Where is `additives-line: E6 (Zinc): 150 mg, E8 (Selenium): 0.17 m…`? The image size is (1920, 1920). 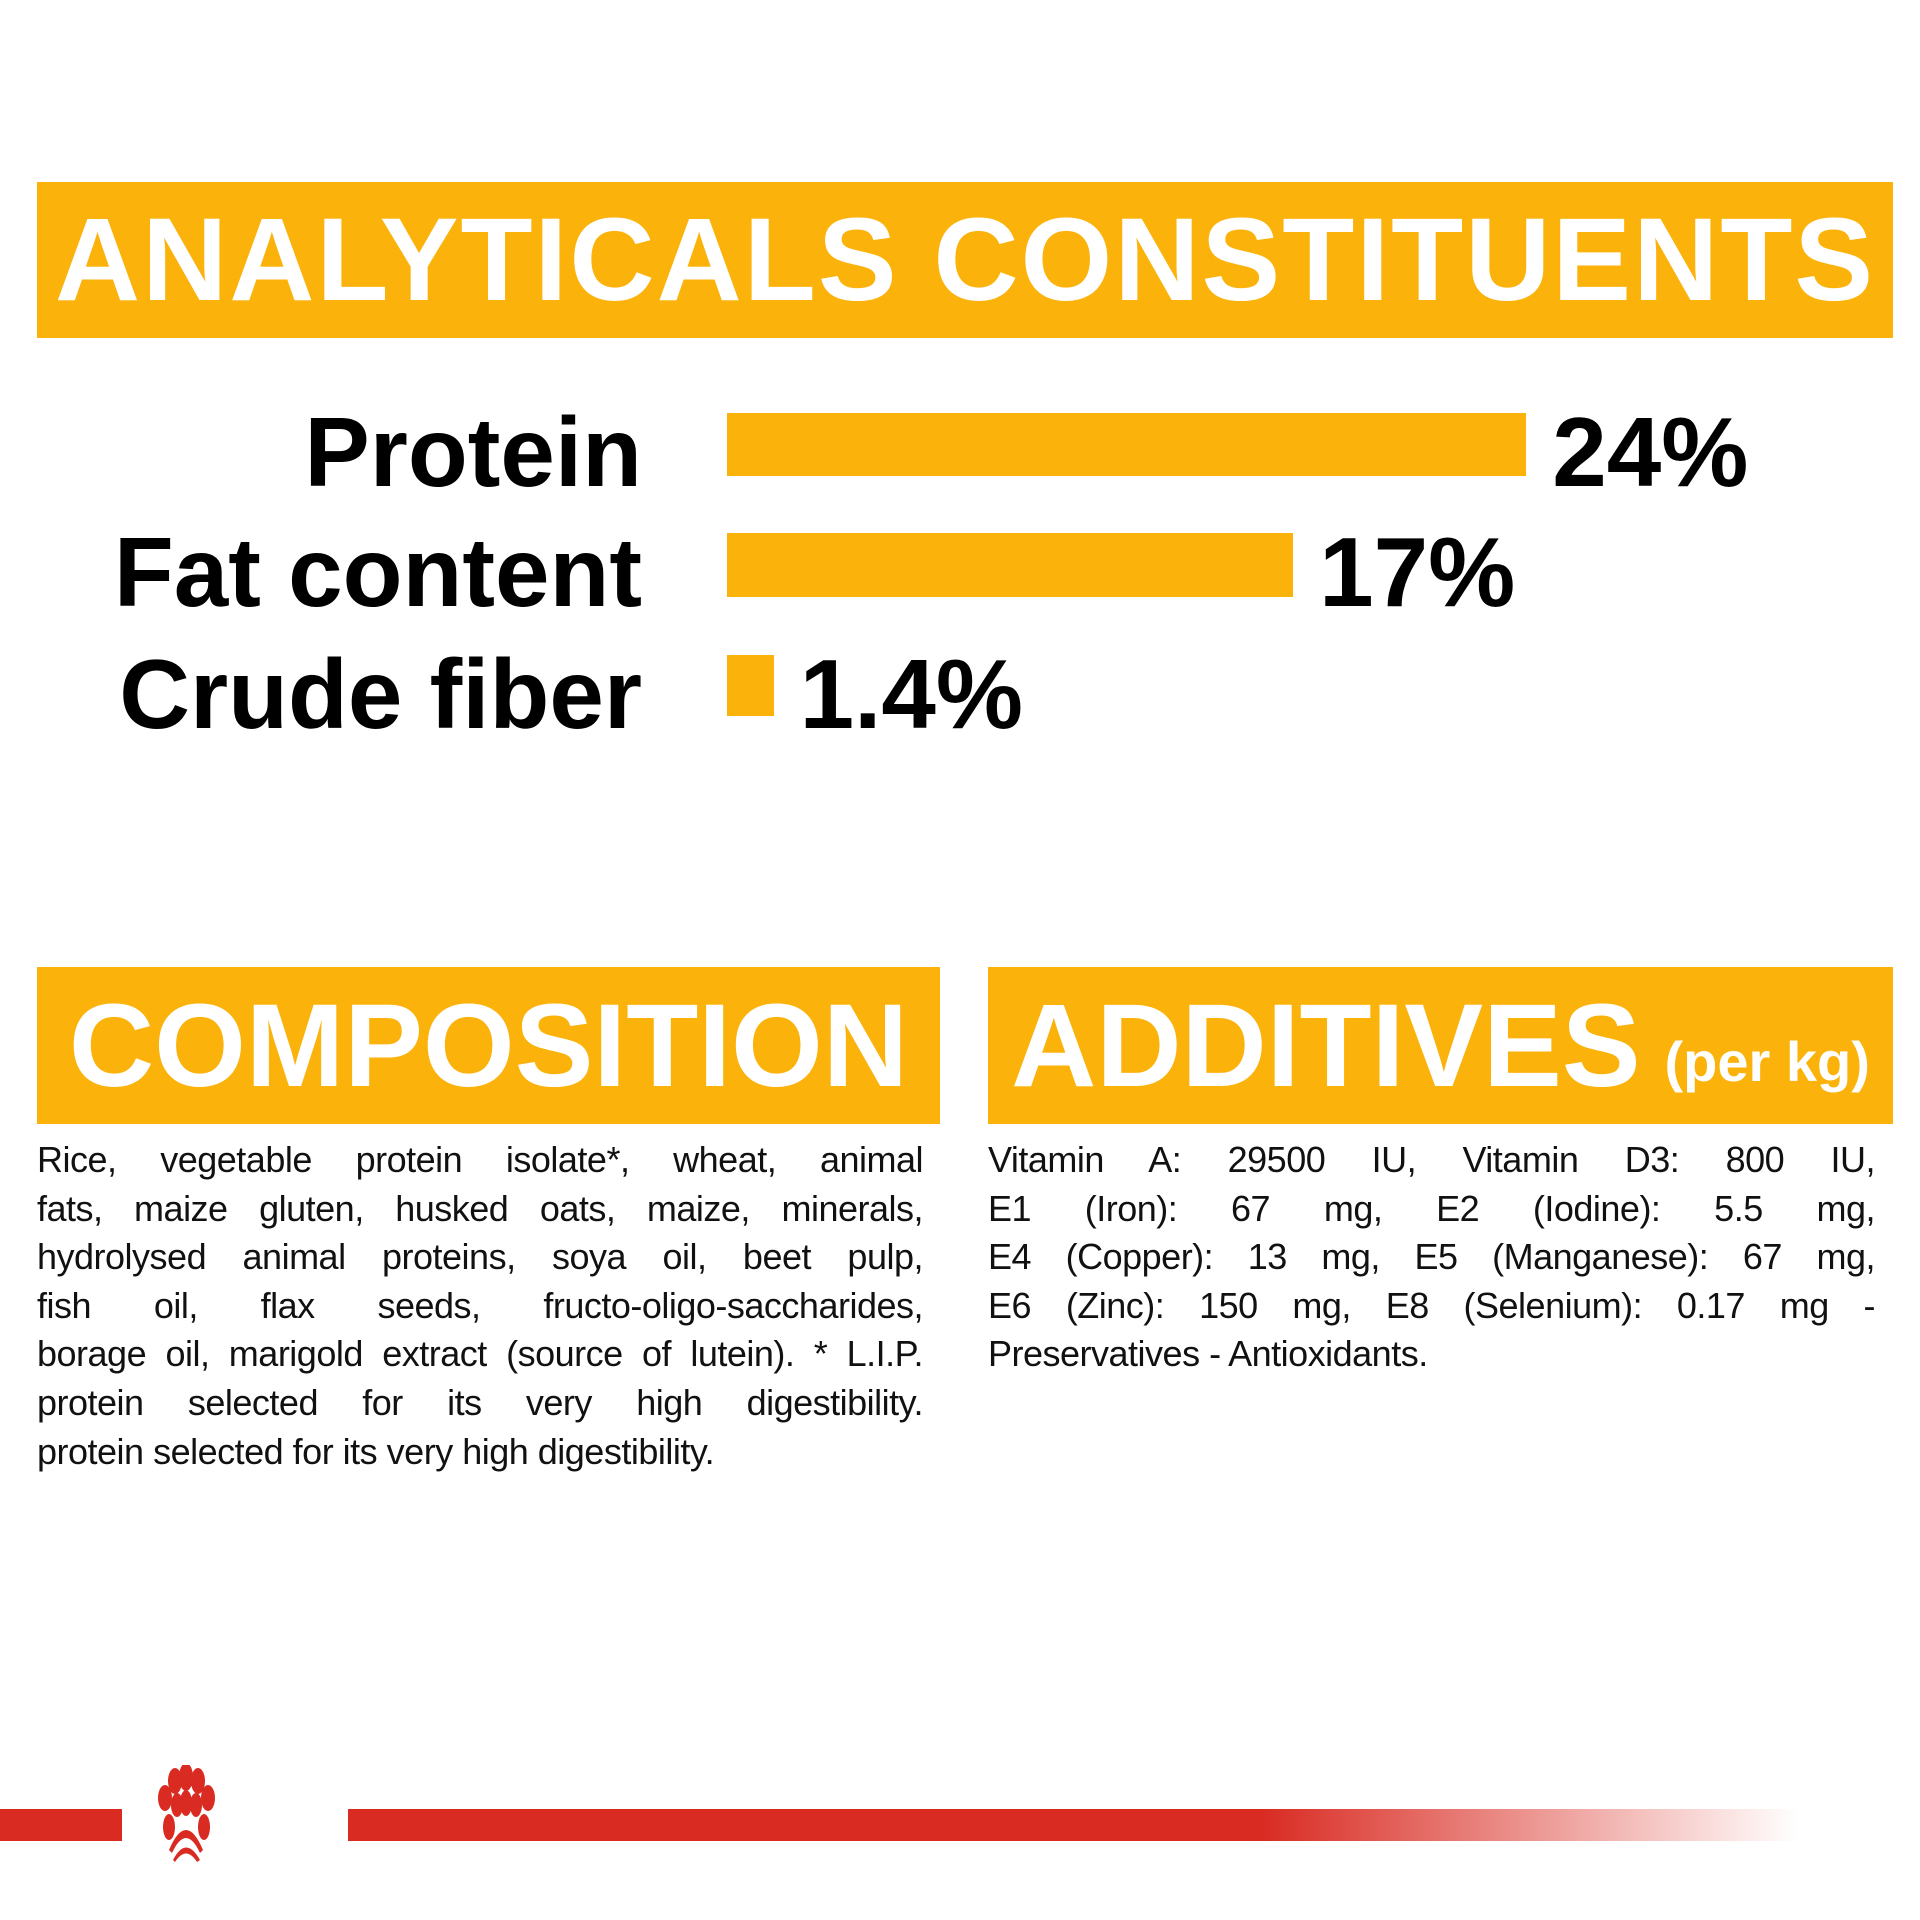 additives-line: E6 (Zinc): 150 mg, E8 (Selenium): 0.17 m… is located at coordinates (1432, 1305).